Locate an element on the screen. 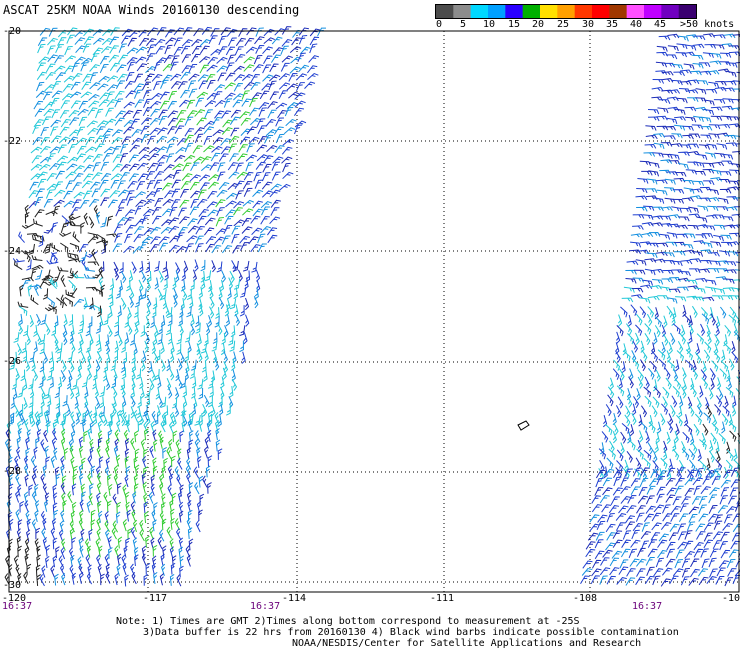 Image resolution: width=740 pixels, height=650 pixels. swath-time: 16:37 is located at coordinates (265, 606).